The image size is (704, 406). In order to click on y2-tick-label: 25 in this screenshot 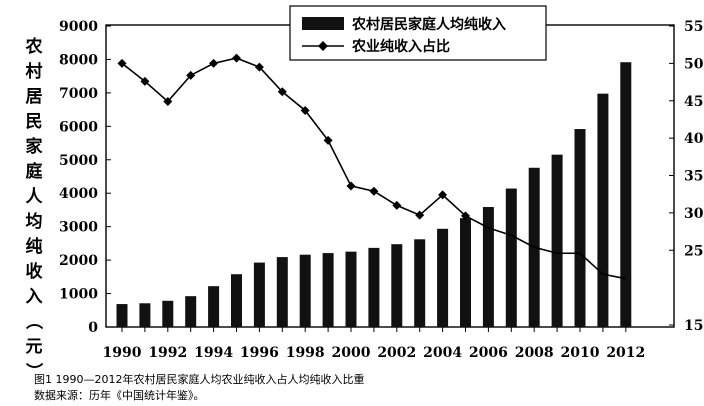, I will do `click(693, 251)`.